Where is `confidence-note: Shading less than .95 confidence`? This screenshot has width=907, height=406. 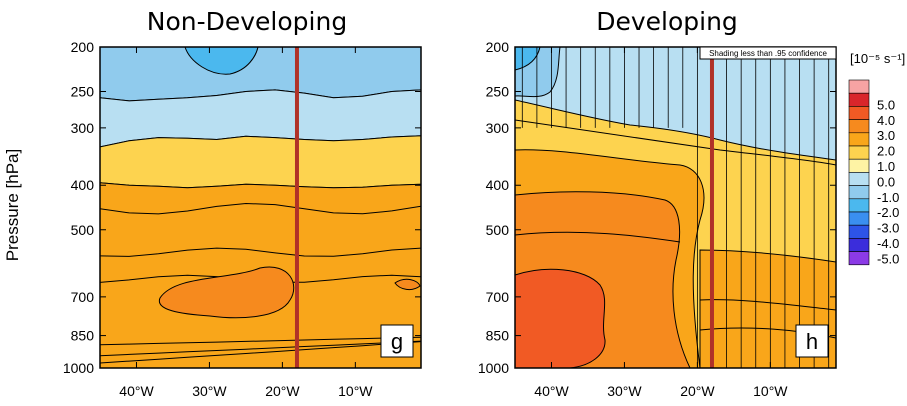
confidence-note: Shading less than .95 confidence is located at coordinates (768, 53).